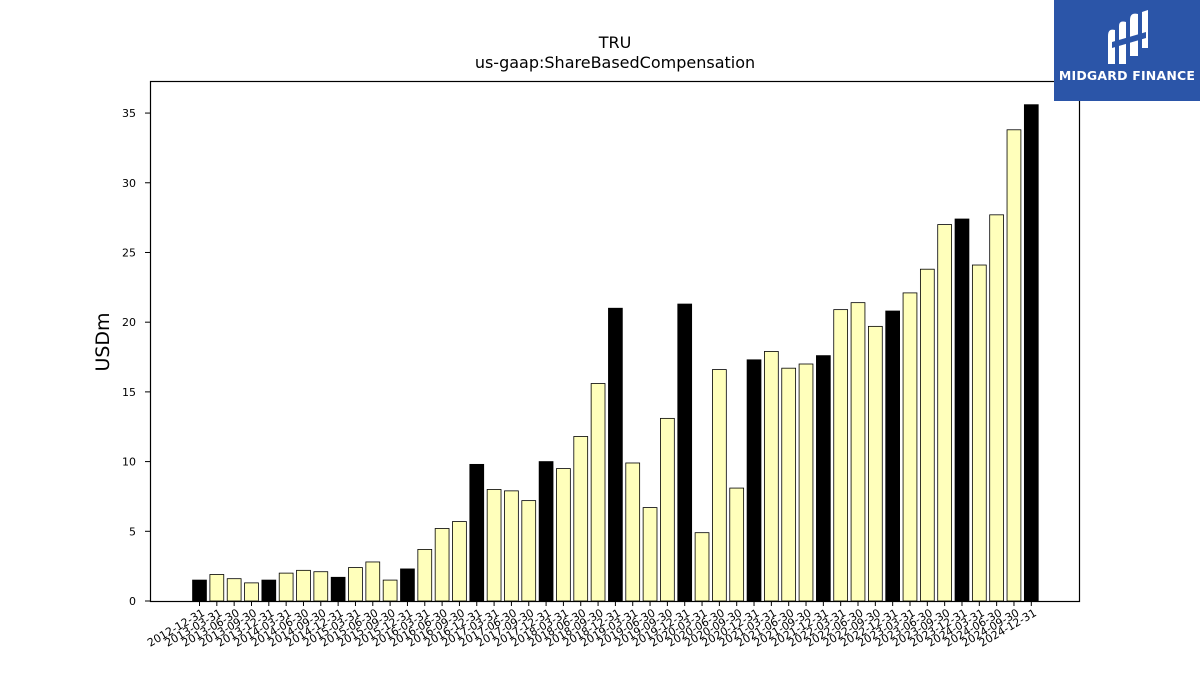 The image size is (1200, 675). What do you see at coordinates (615, 62) in the screenshot?
I see `chart-subtitle: us-gaap:ShareBasedCompensation` at bounding box center [615, 62].